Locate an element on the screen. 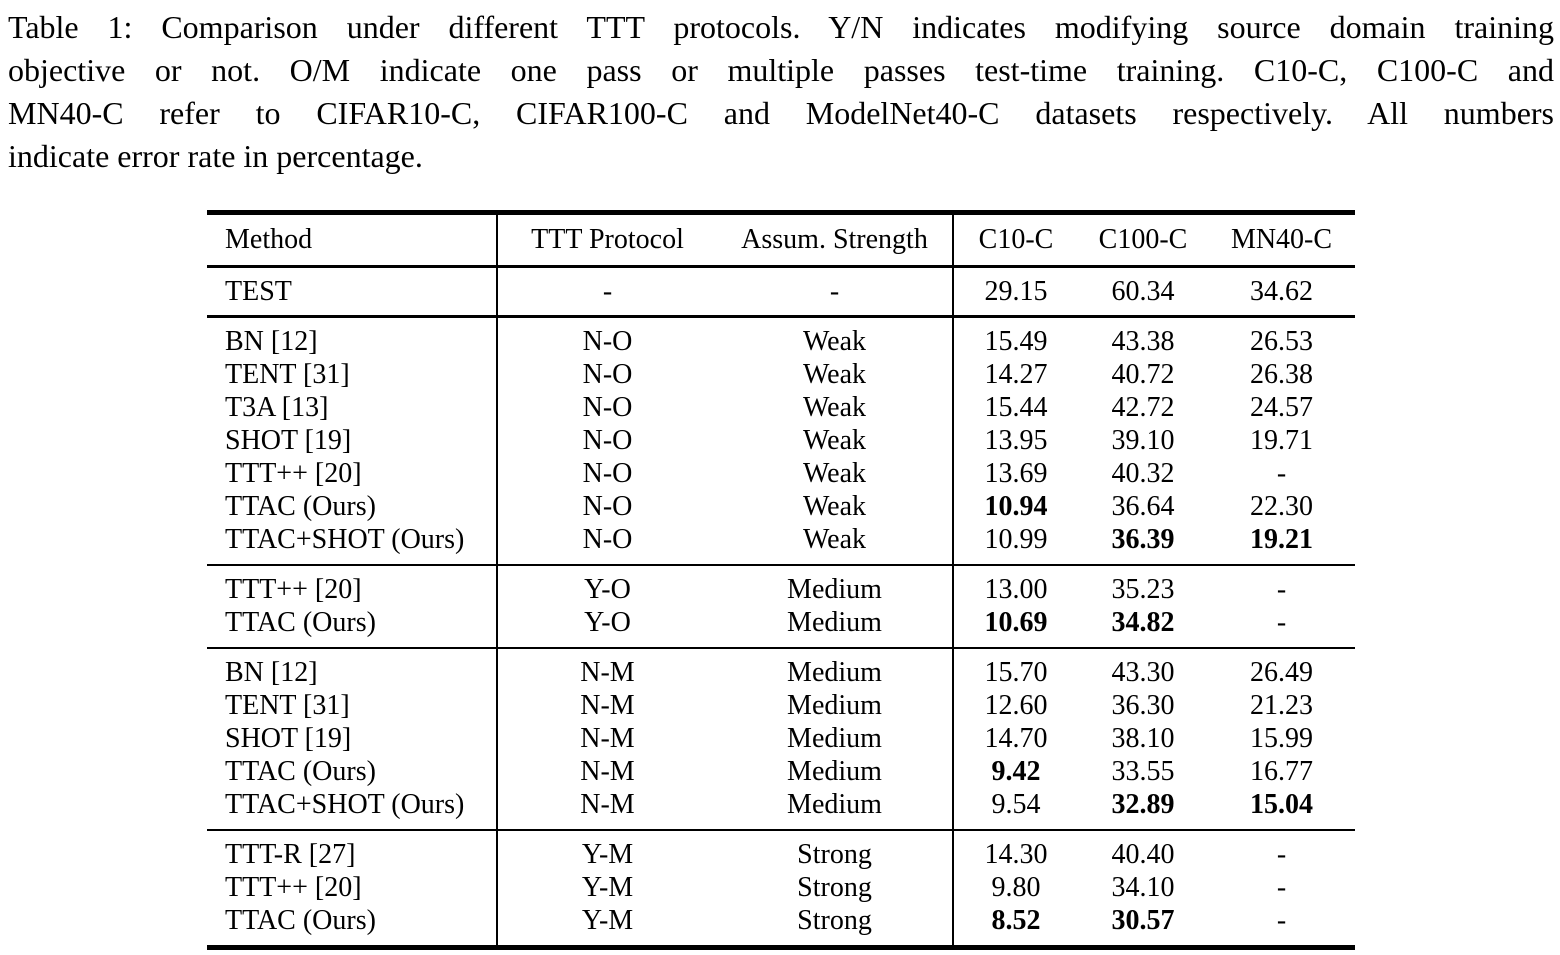 The height and width of the screenshot is (955, 1560). cell-mn40: 26.38 is located at coordinates (1281, 374).